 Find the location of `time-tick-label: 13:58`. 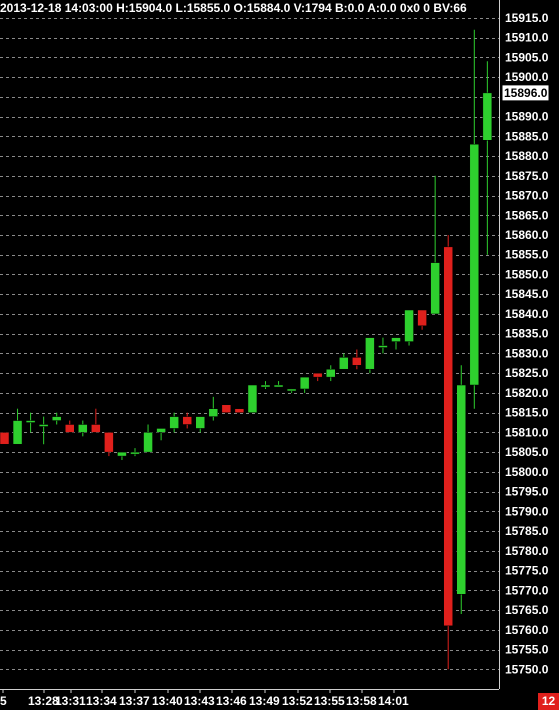

time-tick-label: 13:58 is located at coordinates (361, 701).